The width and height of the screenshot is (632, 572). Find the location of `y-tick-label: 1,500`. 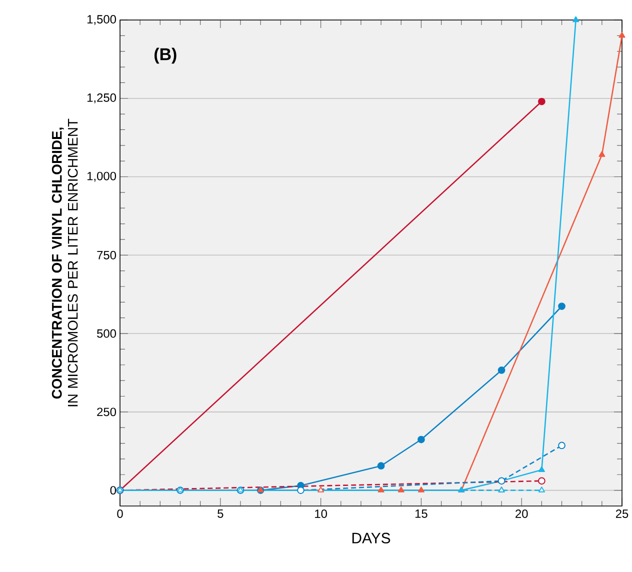

y-tick-label: 1,500 is located at coordinates (101, 20).